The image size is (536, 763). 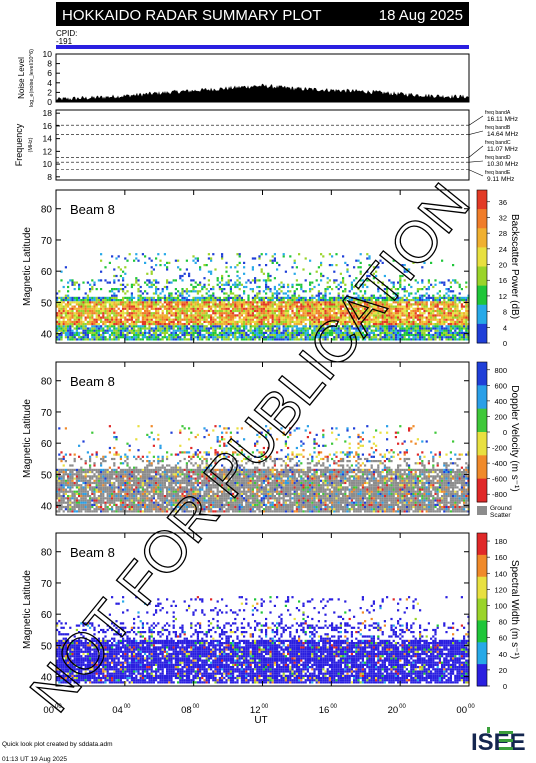 What do you see at coordinates (47, 241) in the screenshot?
I see `lat-tick-label: 70` at bounding box center [47, 241].